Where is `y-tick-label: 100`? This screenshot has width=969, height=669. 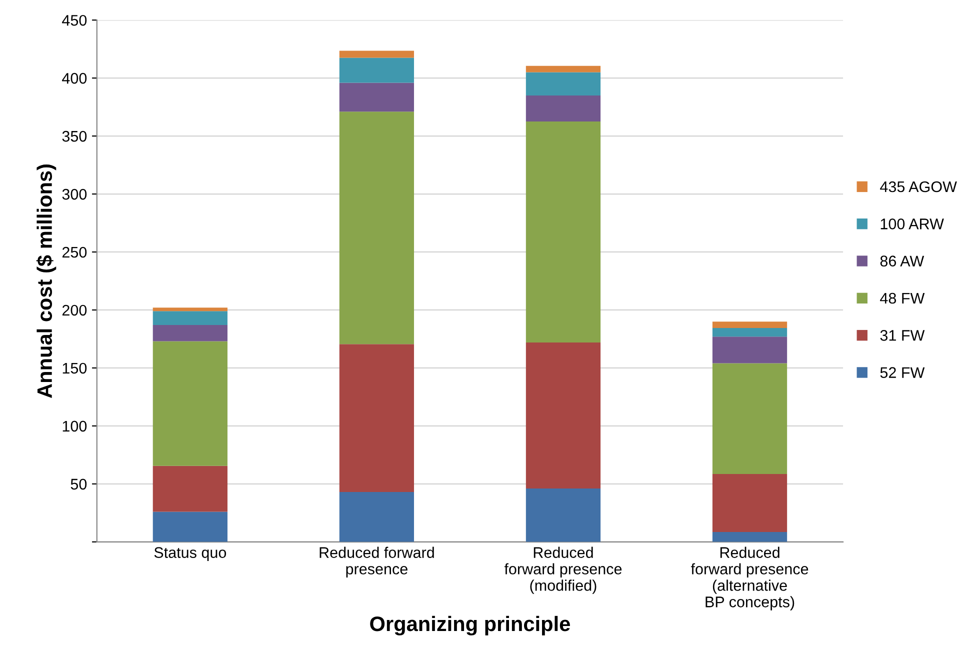
y-tick-label: 100 is located at coordinates (74, 426).